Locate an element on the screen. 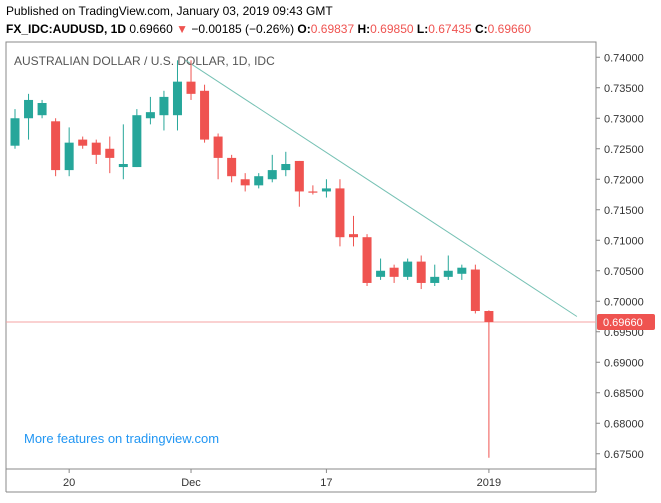 Image resolution: width=661 pixels, height=503 pixels. last-price-label: 0.69660 is located at coordinates (626, 321).